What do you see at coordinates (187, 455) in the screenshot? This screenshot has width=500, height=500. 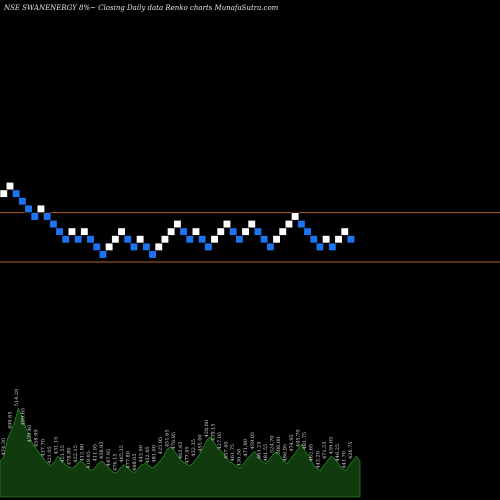 I see `volume-price-label: 477.95` at bounding box center [187, 455].